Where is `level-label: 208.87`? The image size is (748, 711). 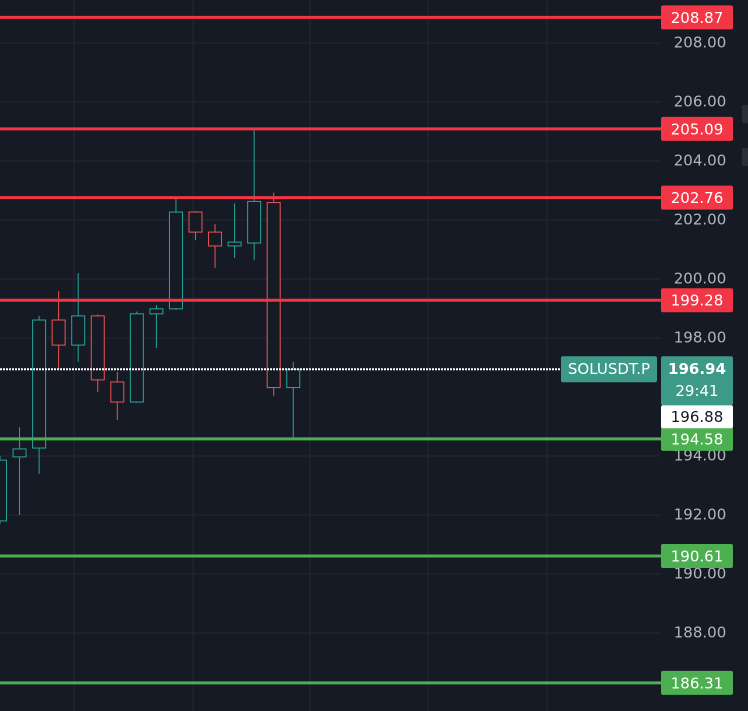
level-label: 208.87 is located at coordinates (697, 18).